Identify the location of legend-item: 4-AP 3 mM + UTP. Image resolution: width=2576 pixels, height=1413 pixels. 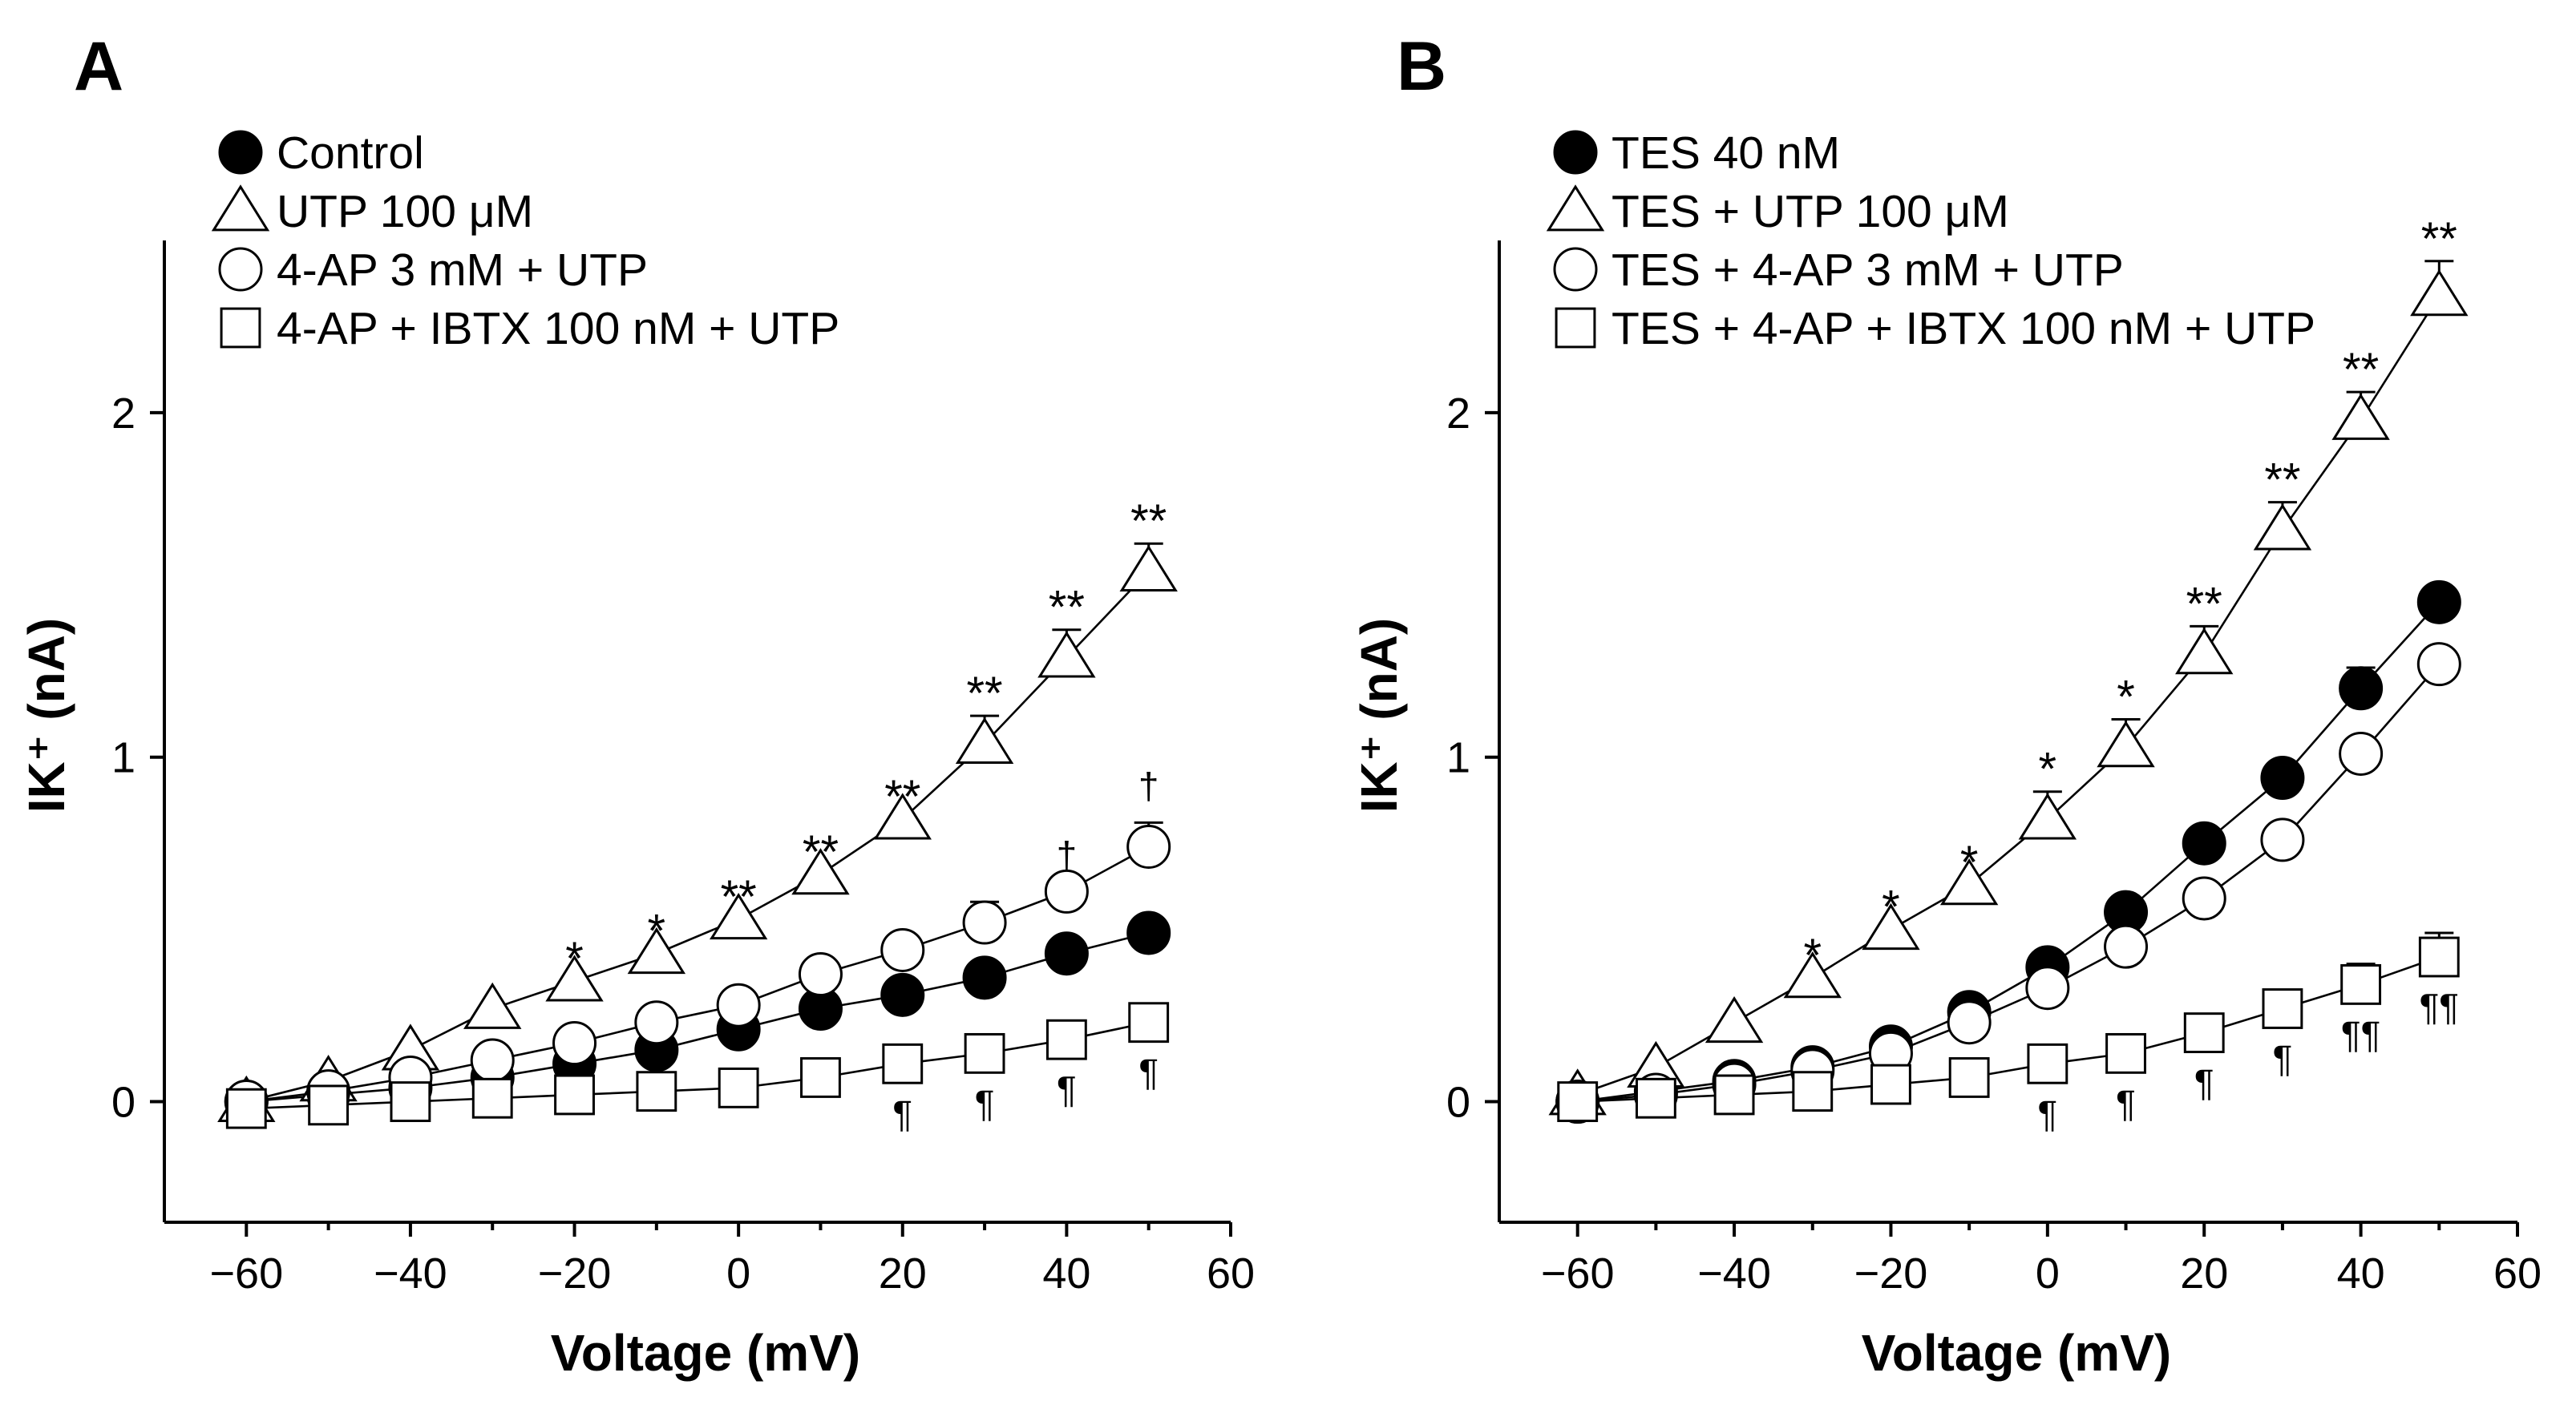
(433, 270).